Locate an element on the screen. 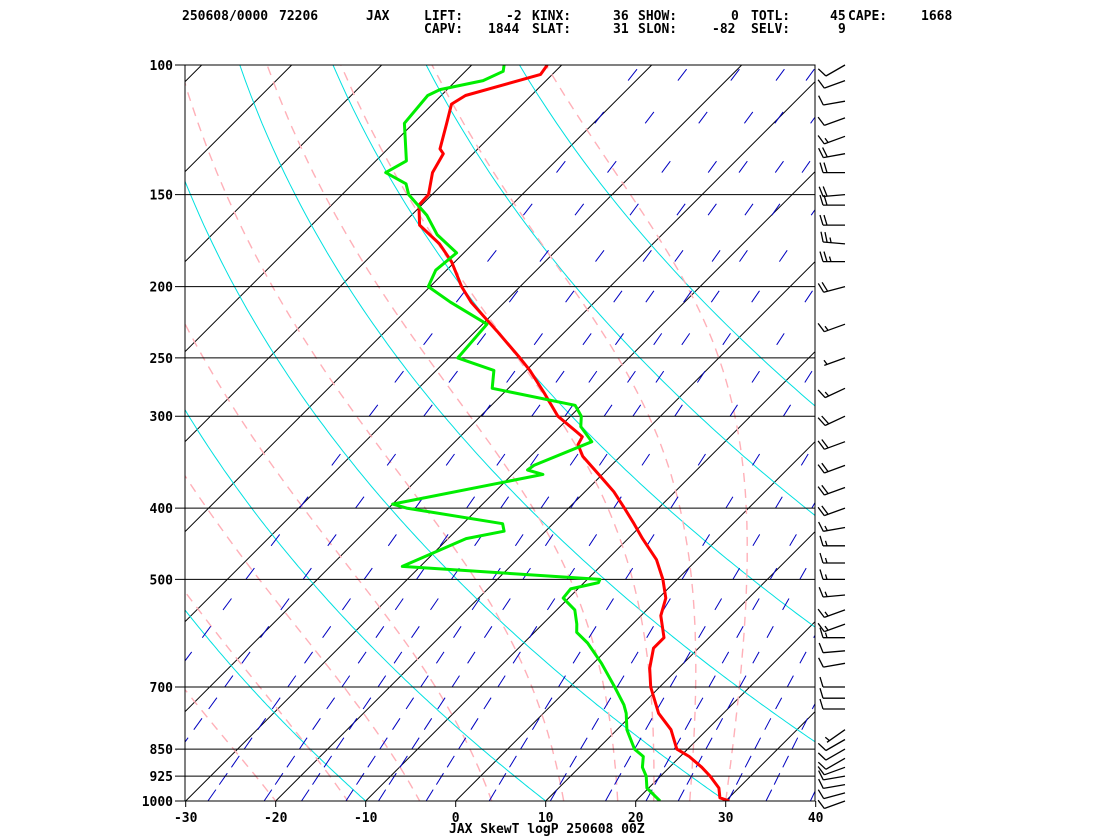  y-tick-label: 100 is located at coordinates (162, 66).